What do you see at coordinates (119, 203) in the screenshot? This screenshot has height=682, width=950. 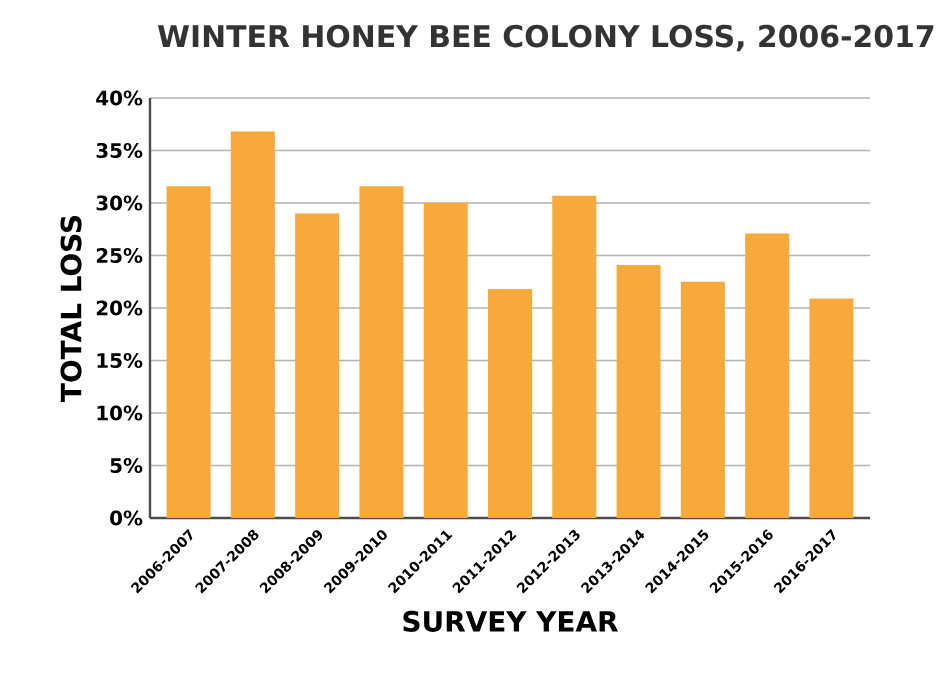 I see `y-tick-label: 30%` at bounding box center [119, 203].